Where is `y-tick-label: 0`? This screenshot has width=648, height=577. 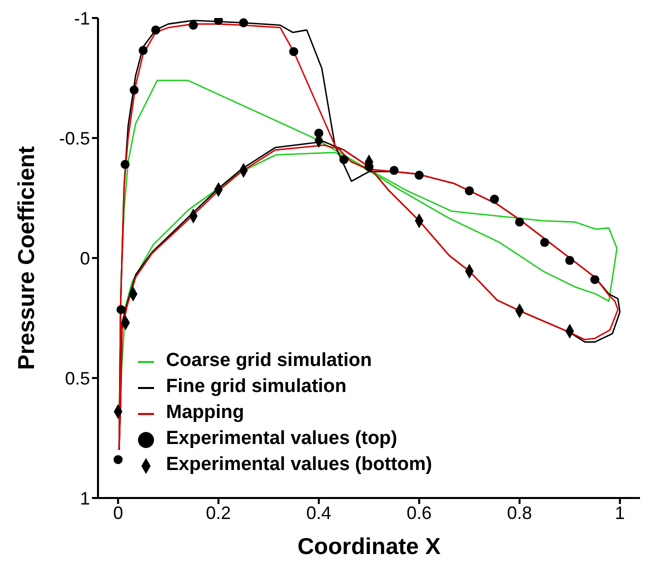
y-tick-label: 0 is located at coordinates (85, 258).